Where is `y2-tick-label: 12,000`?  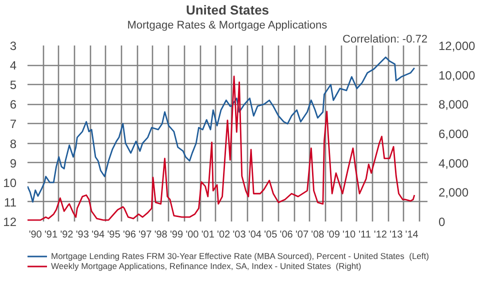
y2-tick-label: 12,000 is located at coordinates (457, 46).